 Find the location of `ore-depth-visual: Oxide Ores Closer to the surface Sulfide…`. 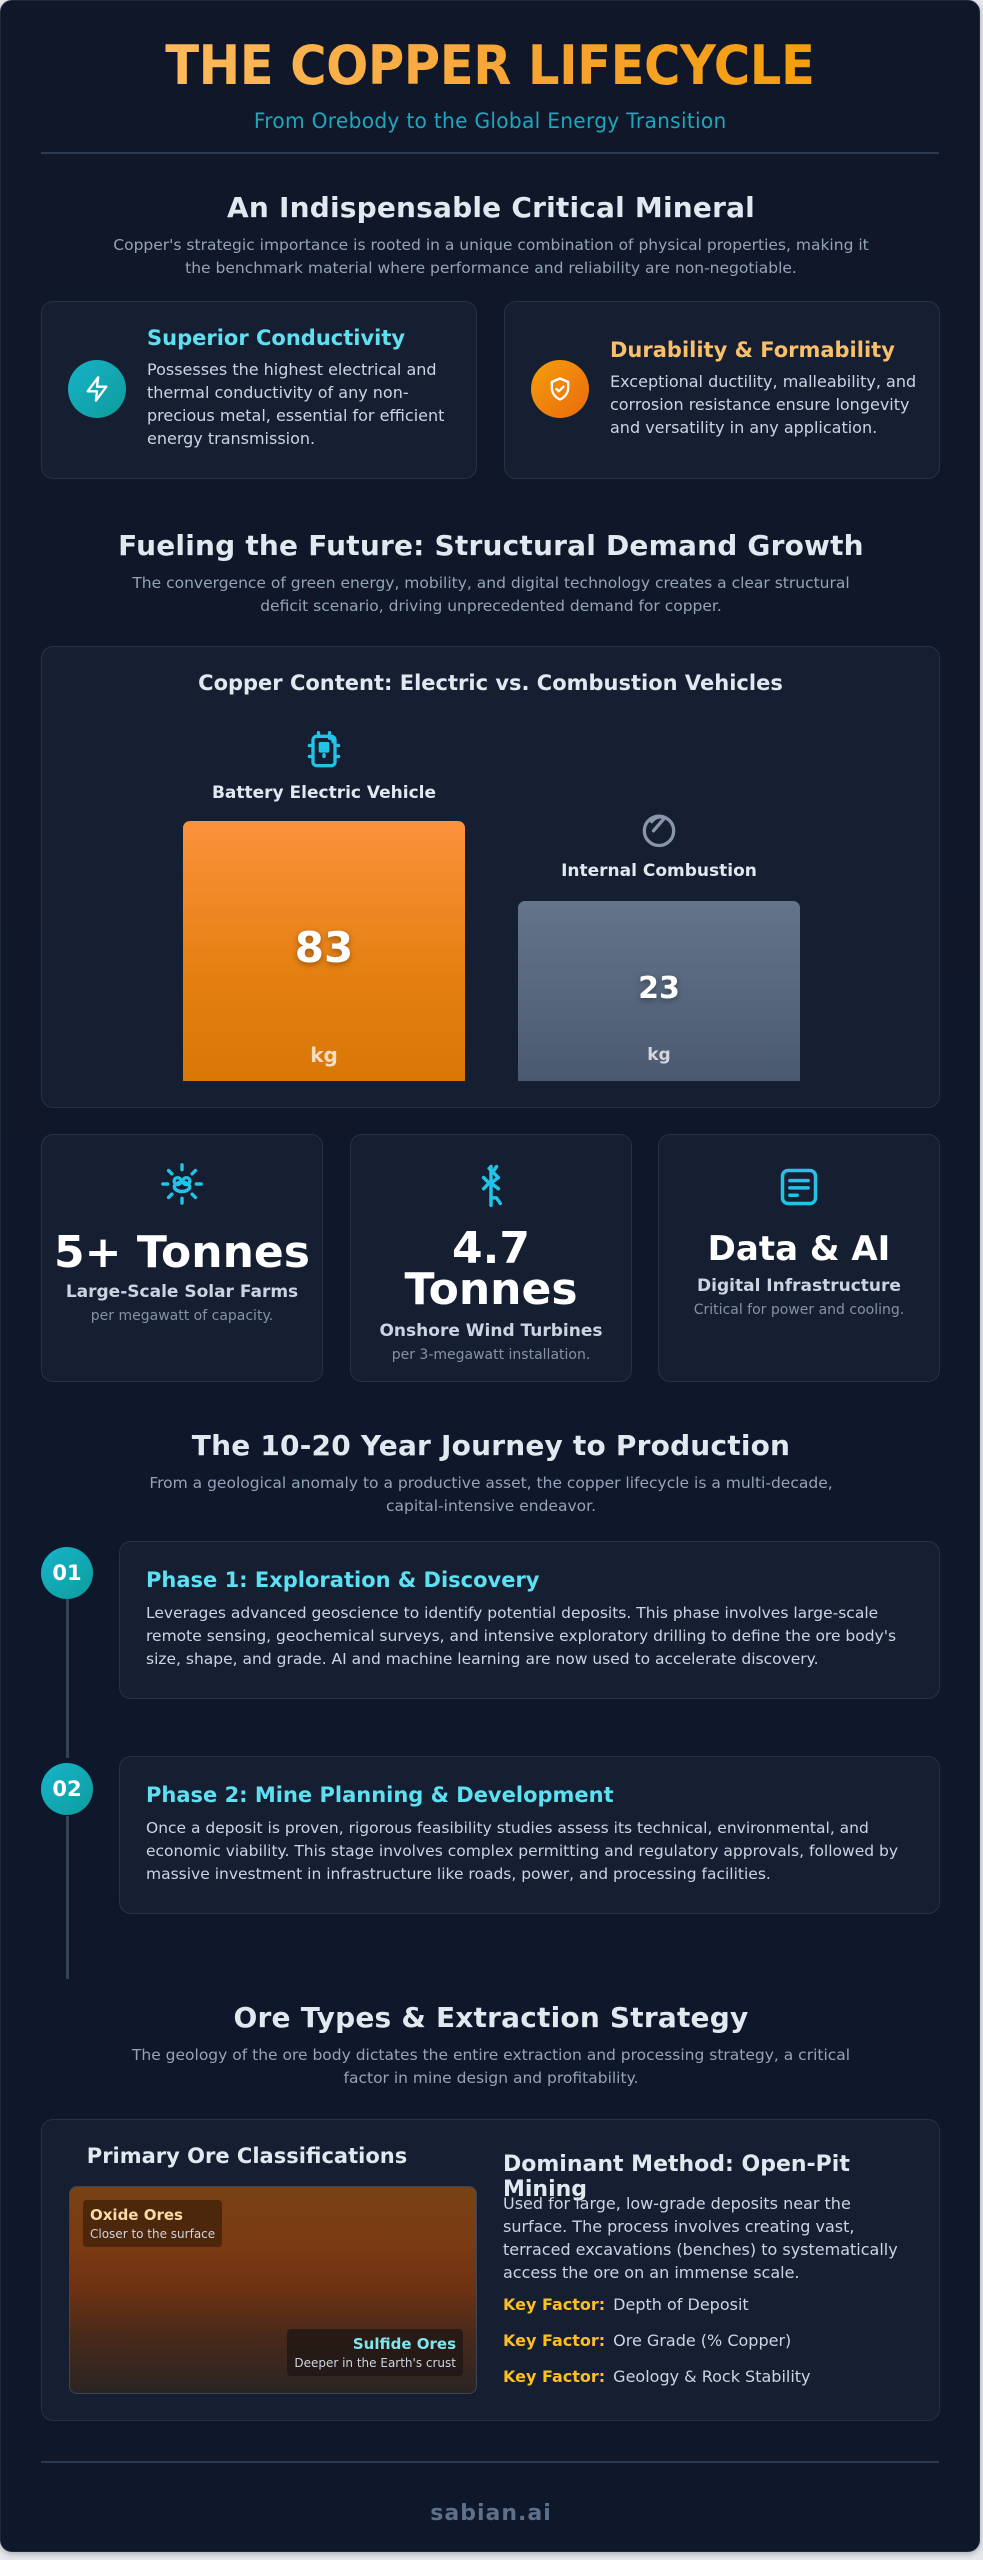

ore-depth-visual: Oxide Ores Closer to the surface Sulfide… is located at coordinates (273, 2290).